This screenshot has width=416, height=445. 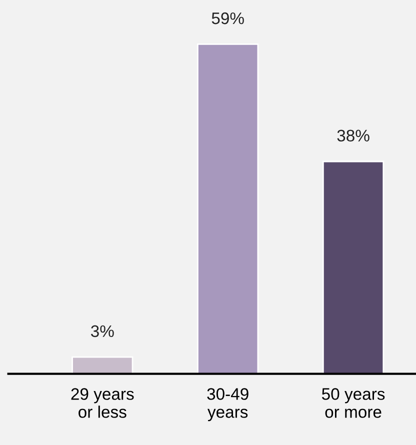 I want to click on x-tick-label: 30-49 years, so click(x=227, y=405).